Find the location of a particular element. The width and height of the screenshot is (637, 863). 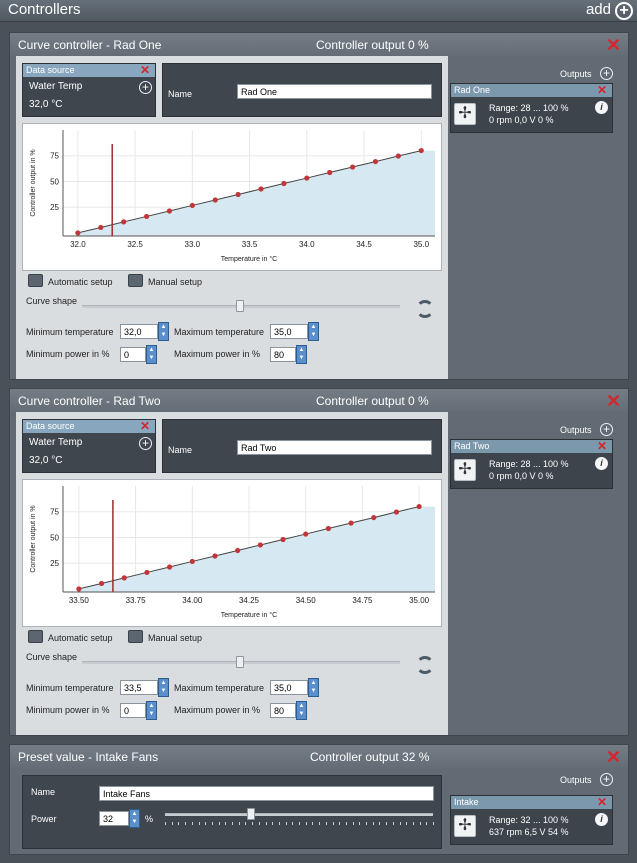

x-tick-label: 33.0 is located at coordinates (193, 244).